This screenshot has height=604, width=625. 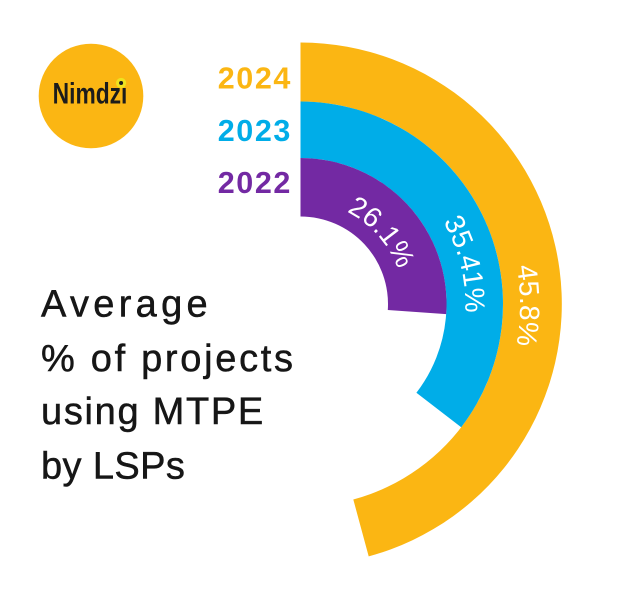 What do you see at coordinates (168, 359) in the screenshot?
I see `svg-text: % of projects` at bounding box center [168, 359].